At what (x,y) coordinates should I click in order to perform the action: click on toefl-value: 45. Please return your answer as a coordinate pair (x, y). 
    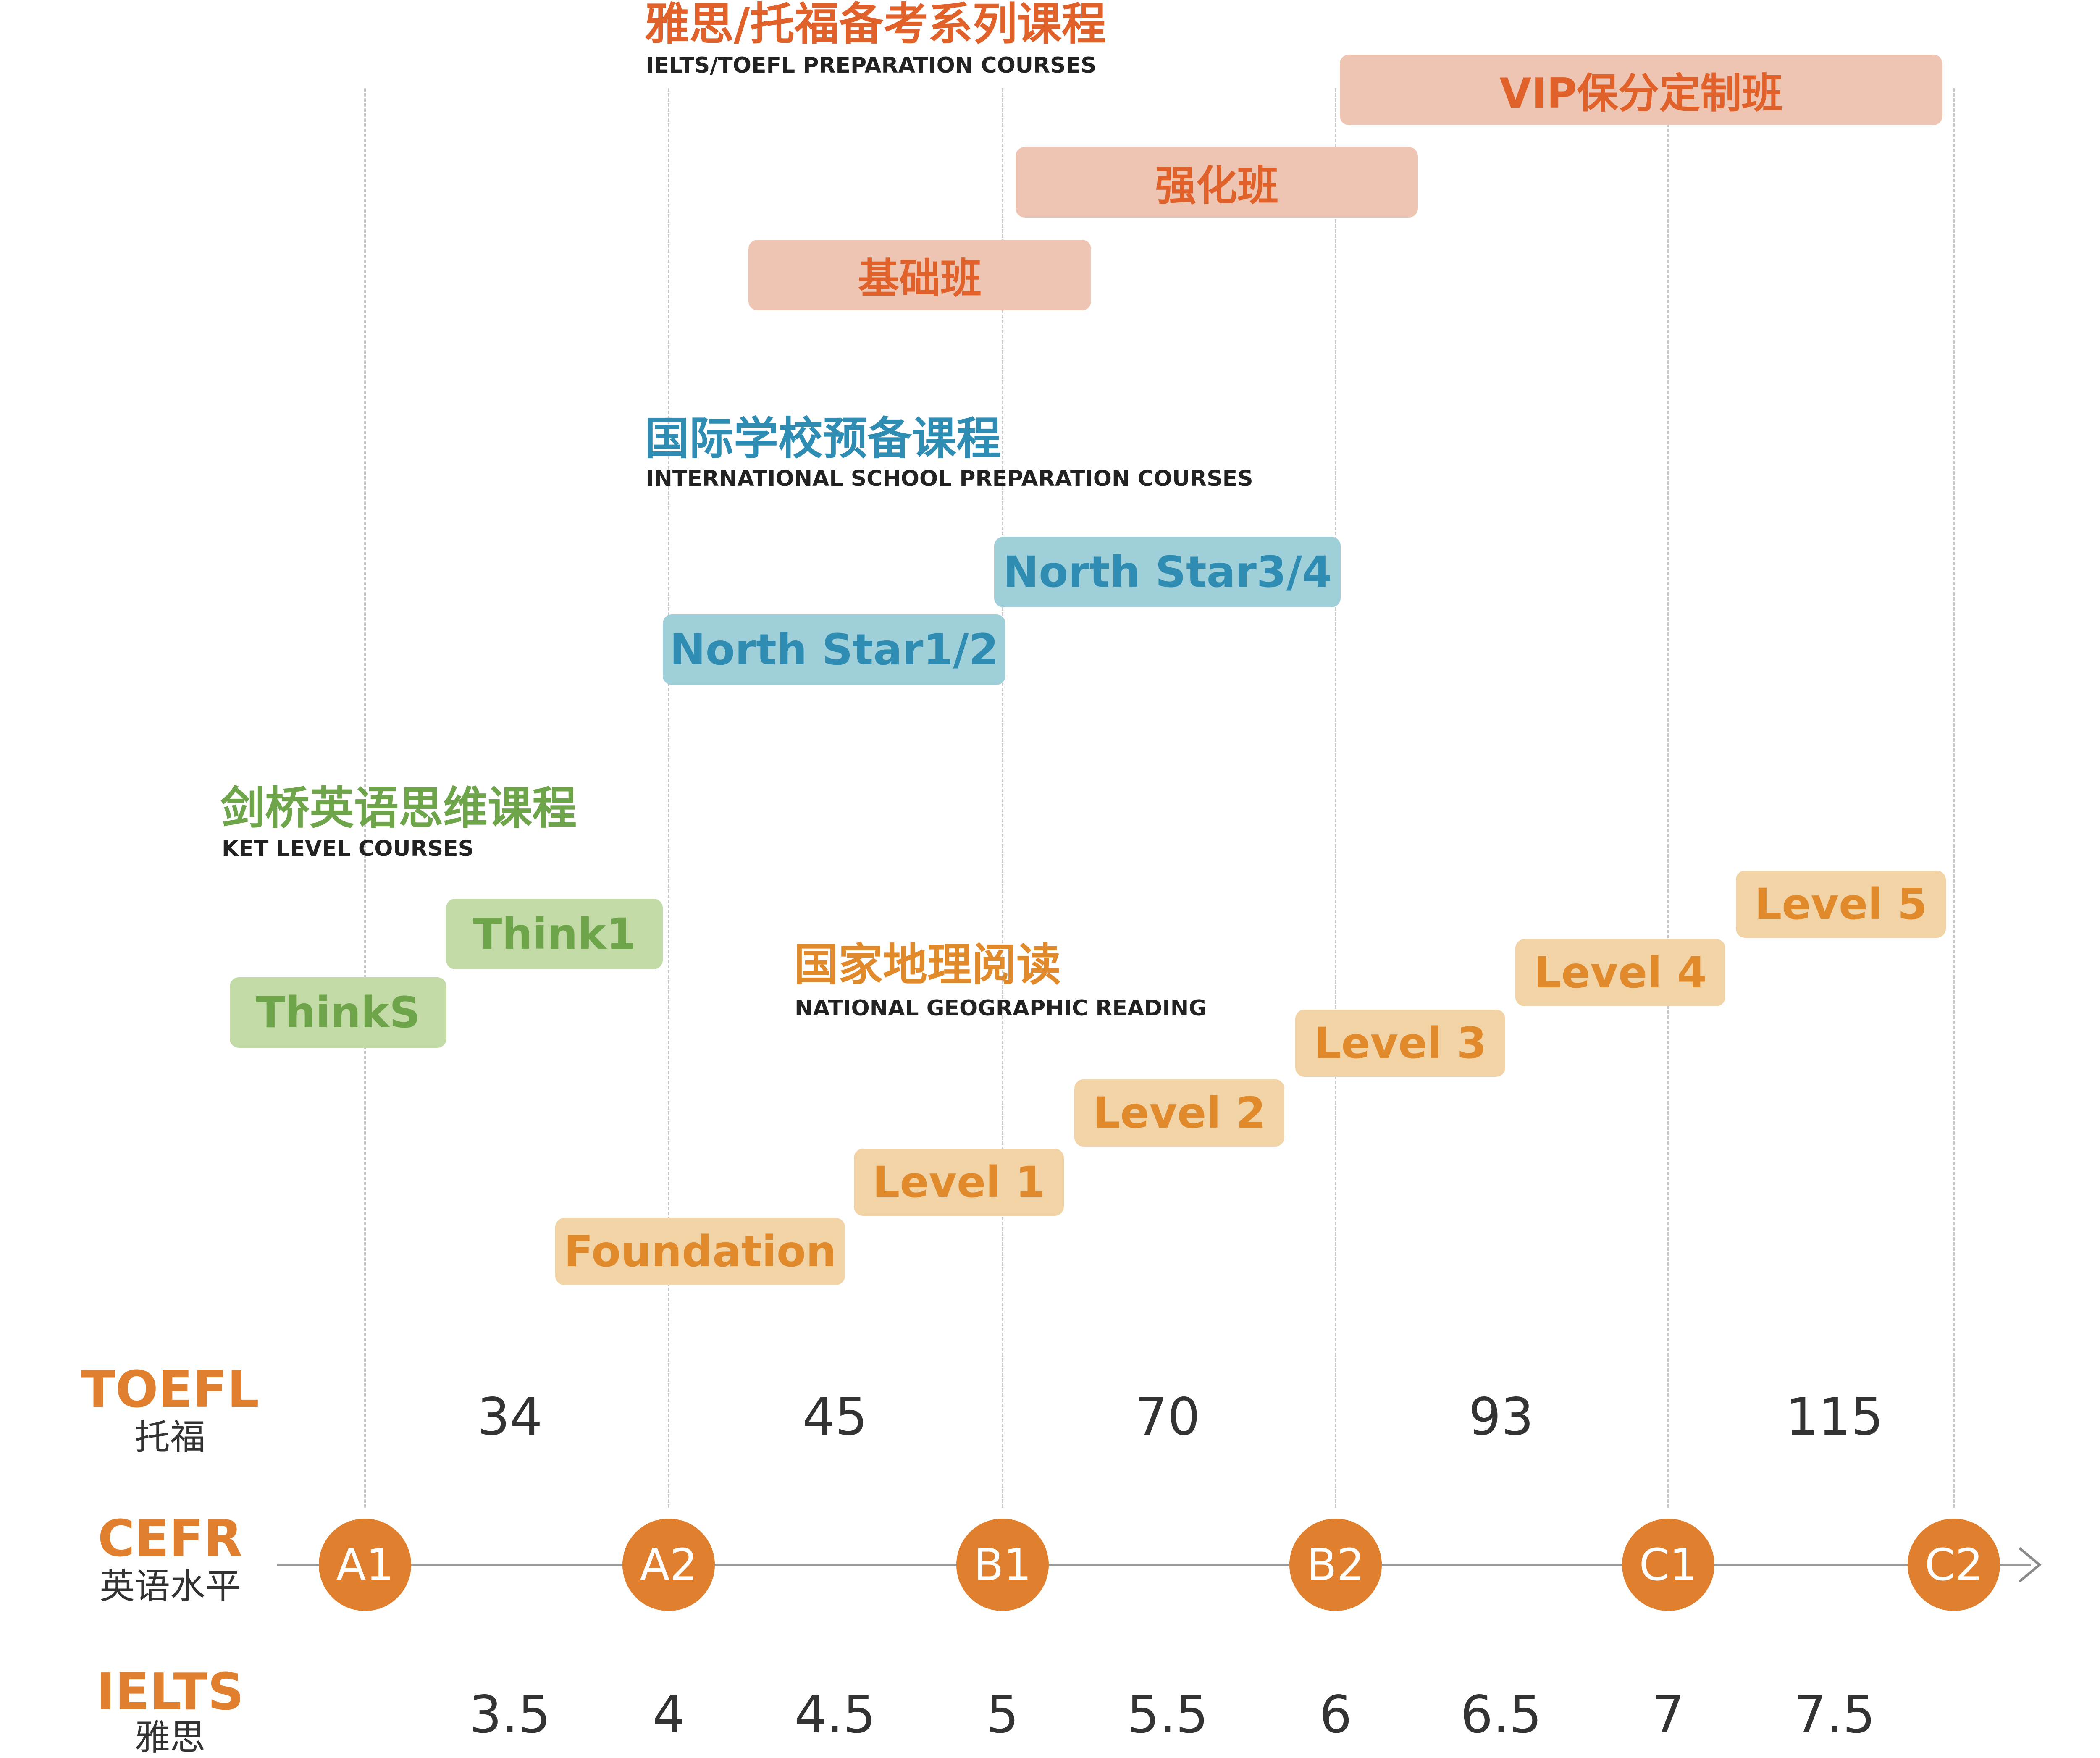
    Looking at the image, I should click on (835, 1417).